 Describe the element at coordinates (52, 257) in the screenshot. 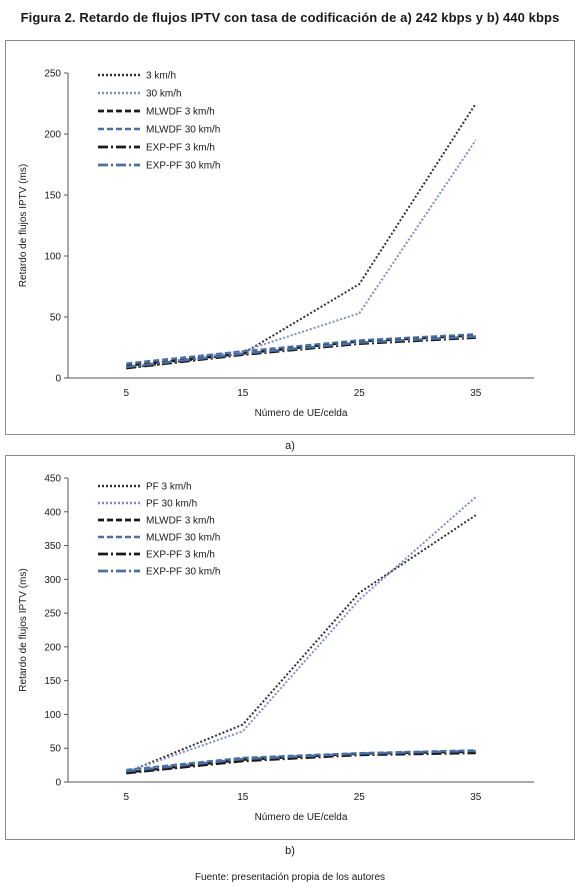

I see `chart-a-y-tick-label: 100` at that location.